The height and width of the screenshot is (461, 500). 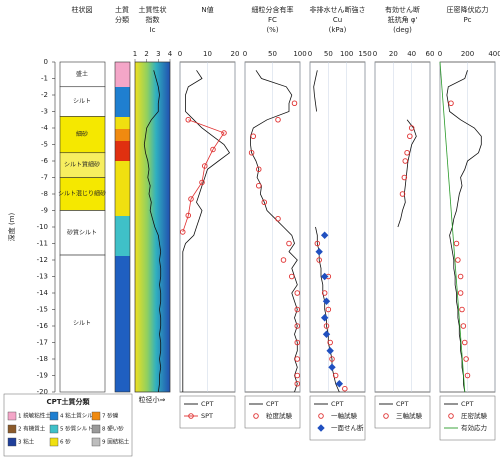 I want to click on depth-tick-label: -4, so click(x=45, y=128).